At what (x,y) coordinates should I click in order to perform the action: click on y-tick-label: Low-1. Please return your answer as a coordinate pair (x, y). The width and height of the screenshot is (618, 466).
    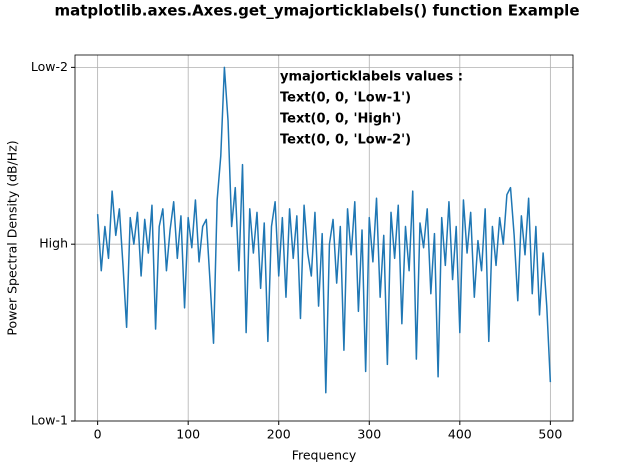
    Looking at the image, I should click on (49, 420).